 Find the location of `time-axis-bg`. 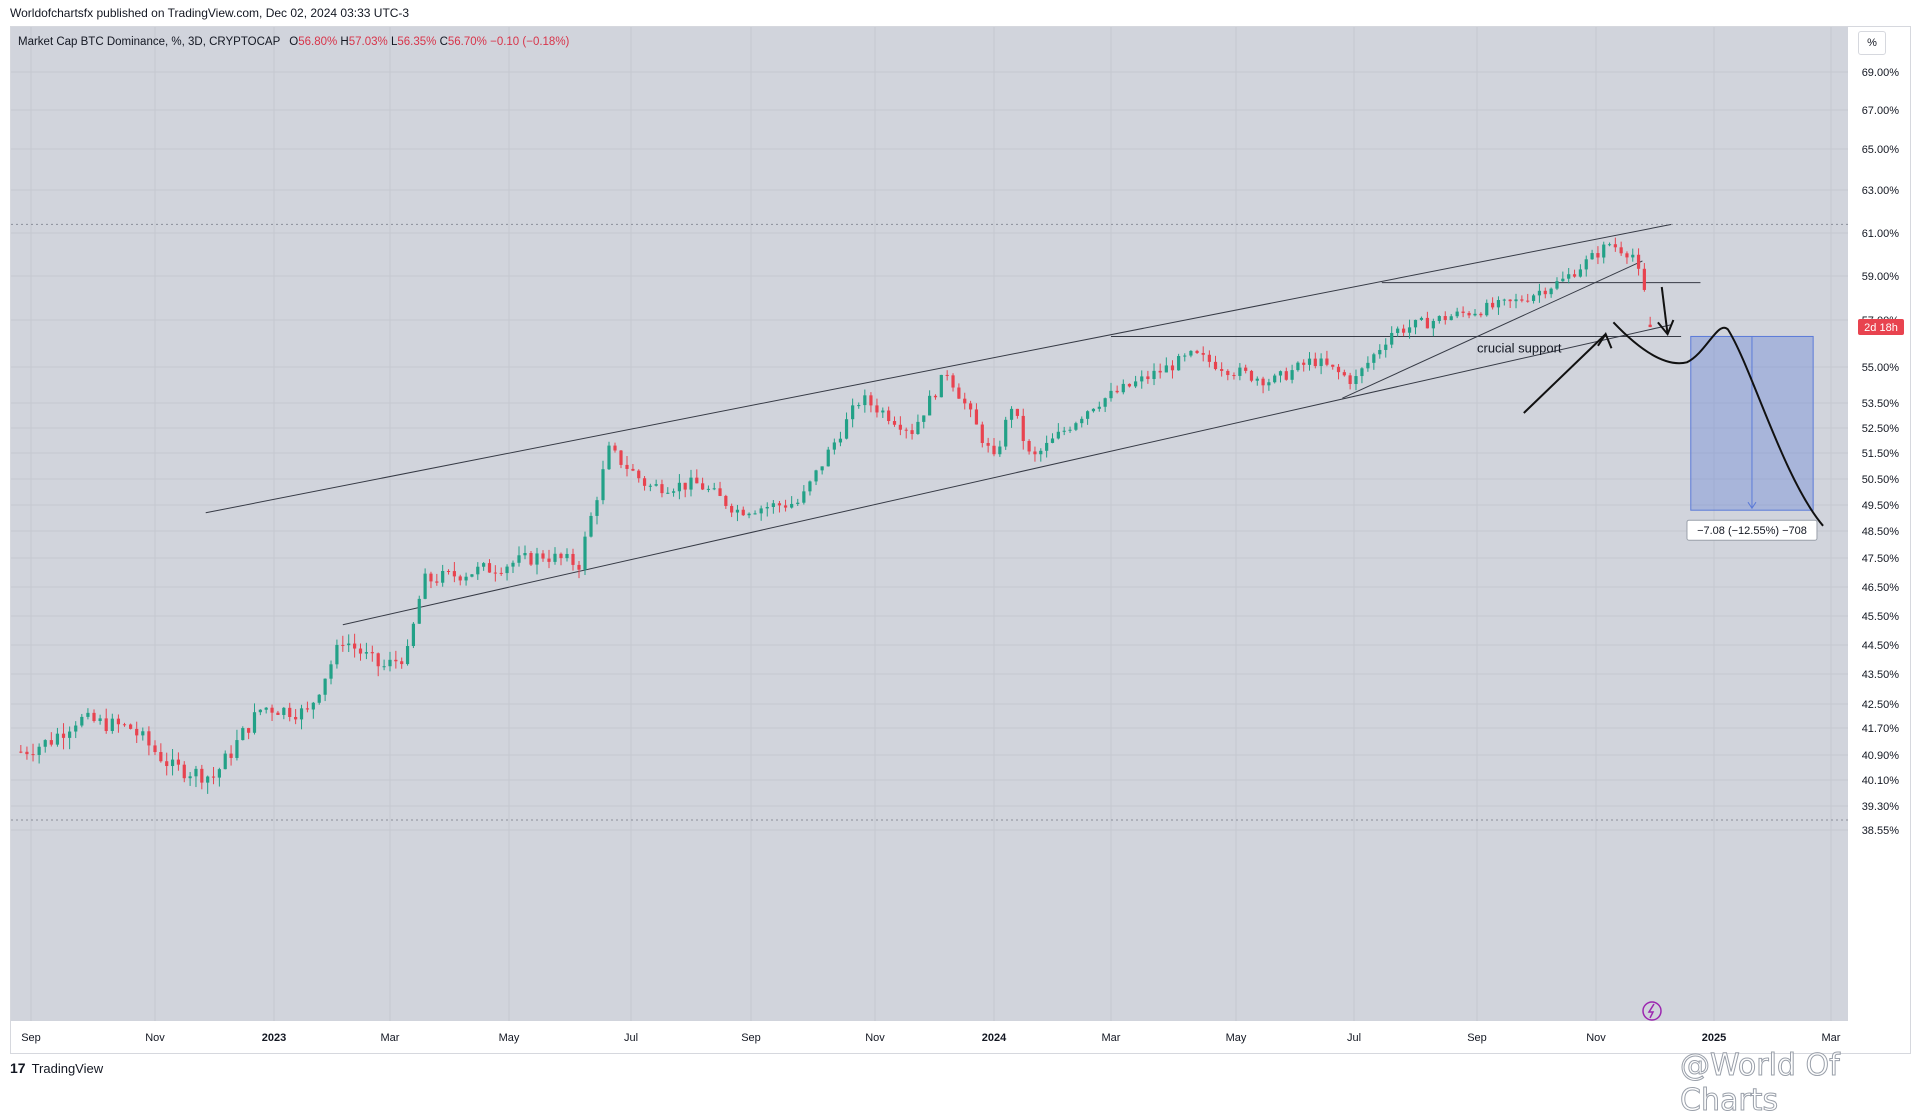

time-axis-bg is located at coordinates (929, 1036).